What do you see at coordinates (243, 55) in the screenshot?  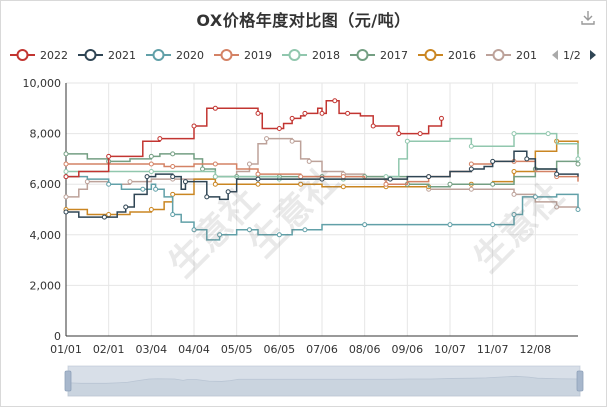 I see `legend-item-2019: 2019` at bounding box center [243, 55].